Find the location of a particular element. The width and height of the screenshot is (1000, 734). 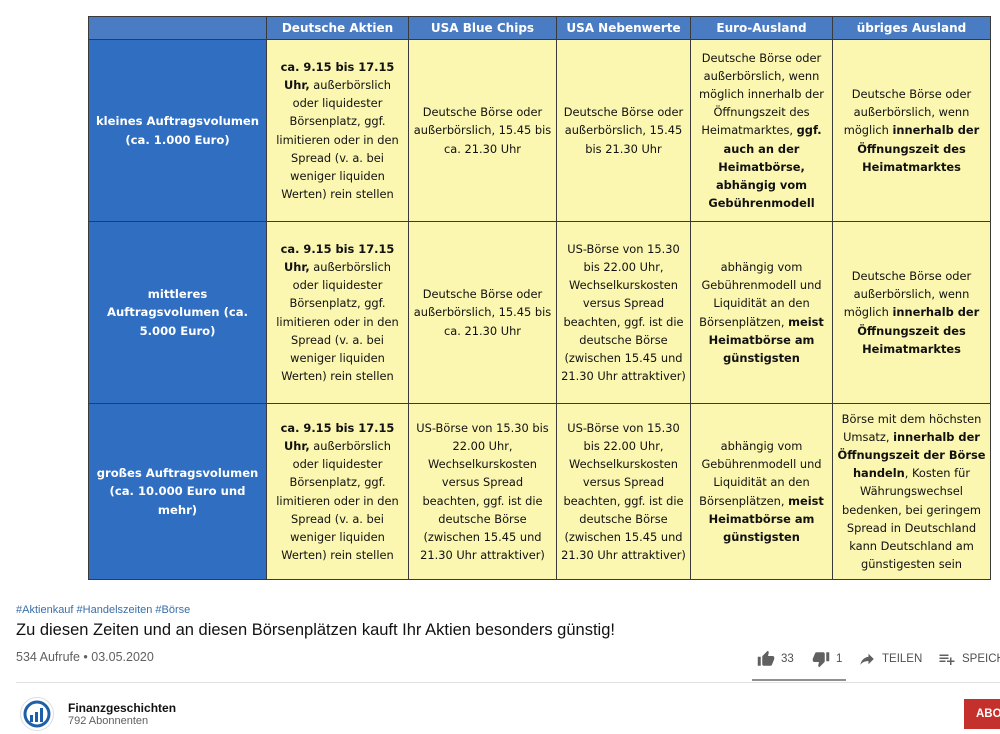

sentiment-bar is located at coordinates (799, 680).